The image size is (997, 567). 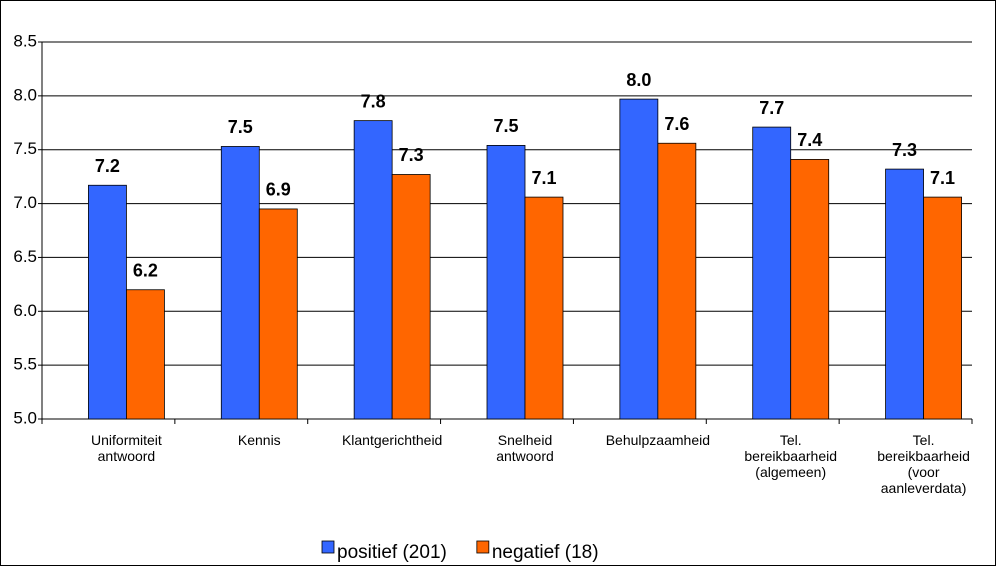 What do you see at coordinates (145, 270) in the screenshot?
I see `data-label: 6.2` at bounding box center [145, 270].